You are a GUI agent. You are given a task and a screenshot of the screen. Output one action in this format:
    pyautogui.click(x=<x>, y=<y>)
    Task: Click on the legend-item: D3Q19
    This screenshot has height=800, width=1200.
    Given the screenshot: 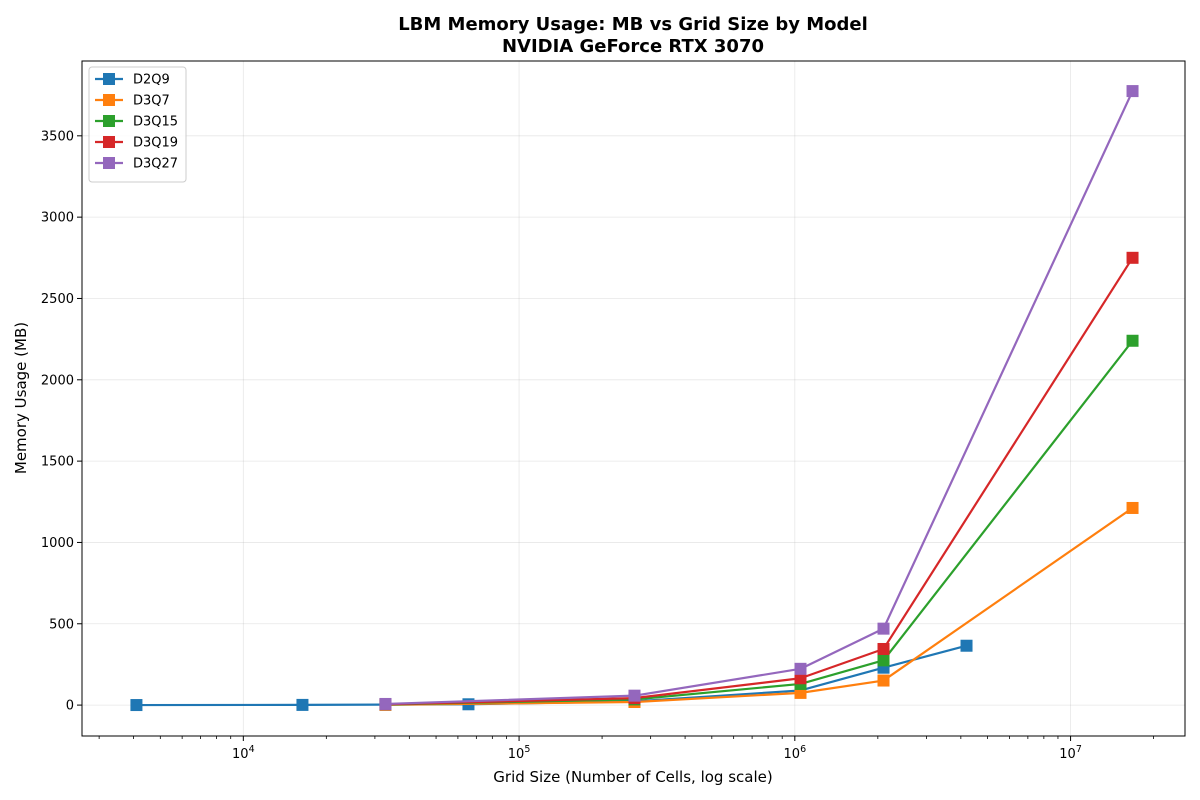 What is the action you would take?
    pyautogui.click(x=136, y=143)
    